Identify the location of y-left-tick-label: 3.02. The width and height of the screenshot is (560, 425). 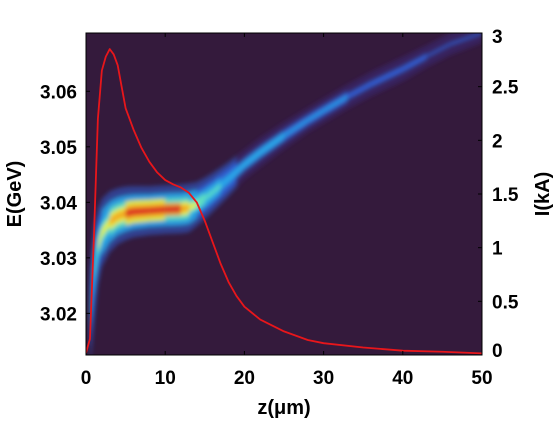
(58, 314).